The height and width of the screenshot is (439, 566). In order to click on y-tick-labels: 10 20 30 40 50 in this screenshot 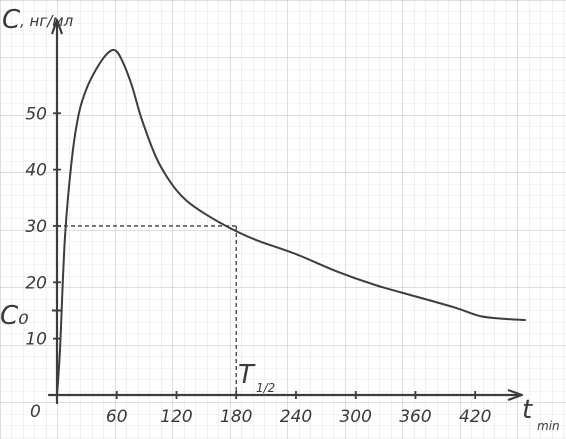, I will do `click(36, 226)`.